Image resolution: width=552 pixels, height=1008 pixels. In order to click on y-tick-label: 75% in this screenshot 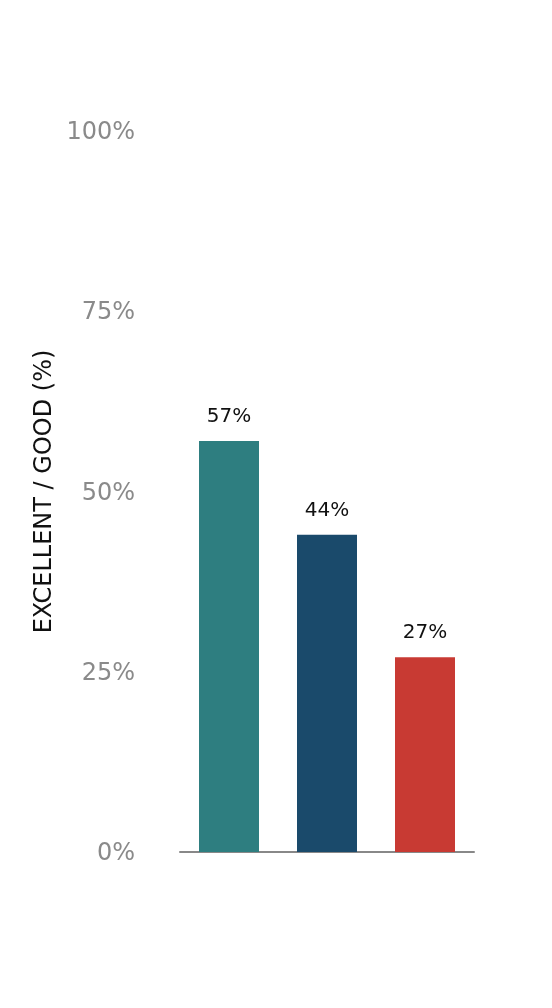, I will do `click(108, 311)`.